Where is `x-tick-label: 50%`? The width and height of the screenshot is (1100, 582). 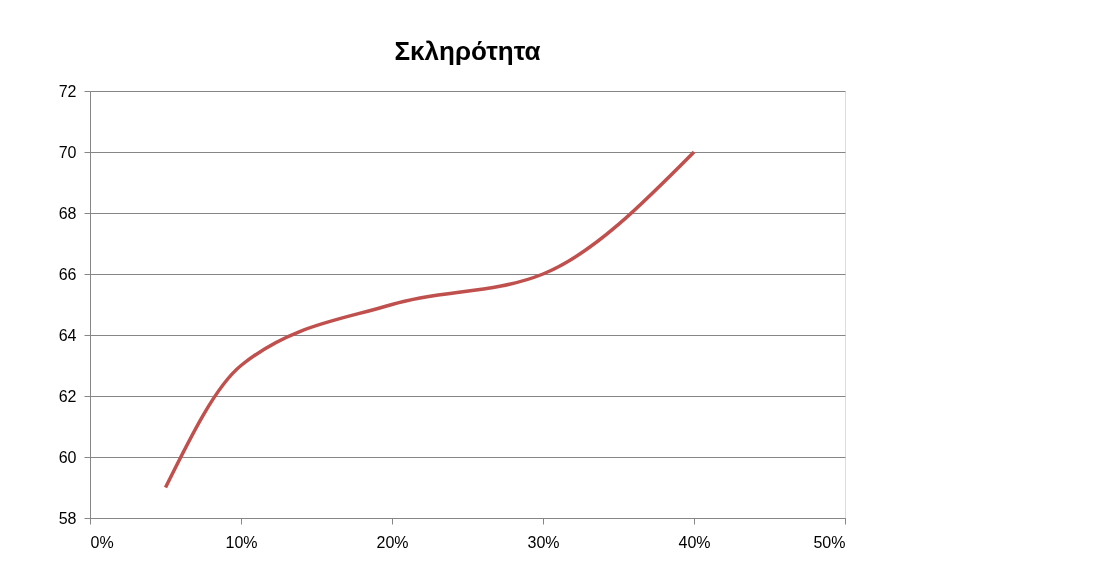 x-tick-label: 50% is located at coordinates (829, 542).